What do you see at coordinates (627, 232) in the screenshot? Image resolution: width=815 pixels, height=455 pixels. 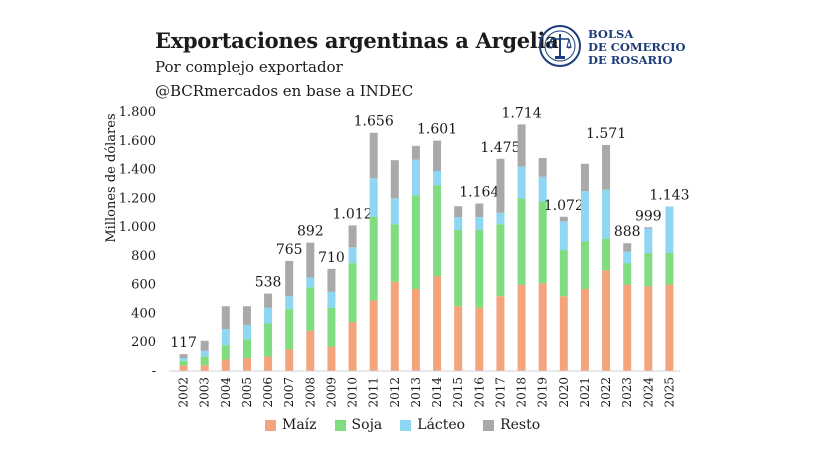 I see `bar-total-label: 888` at bounding box center [627, 232].